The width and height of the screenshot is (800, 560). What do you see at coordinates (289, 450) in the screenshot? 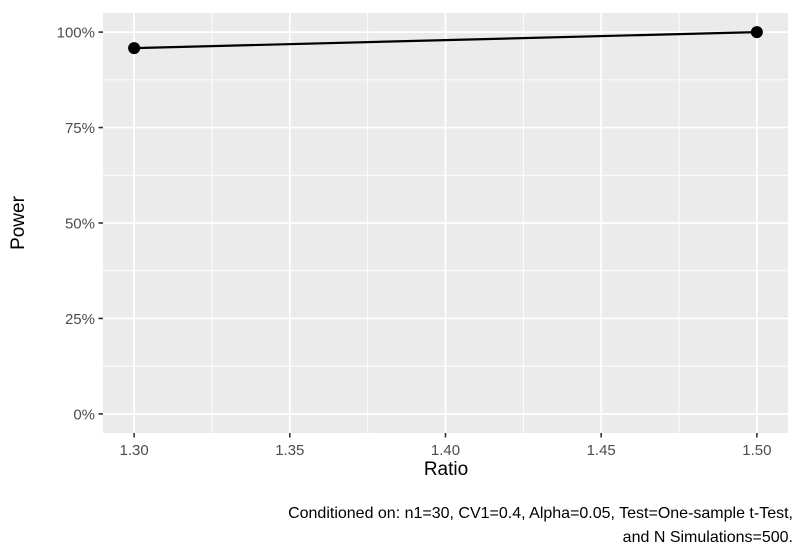
I see `x-tick-label: 1.35` at bounding box center [289, 450].